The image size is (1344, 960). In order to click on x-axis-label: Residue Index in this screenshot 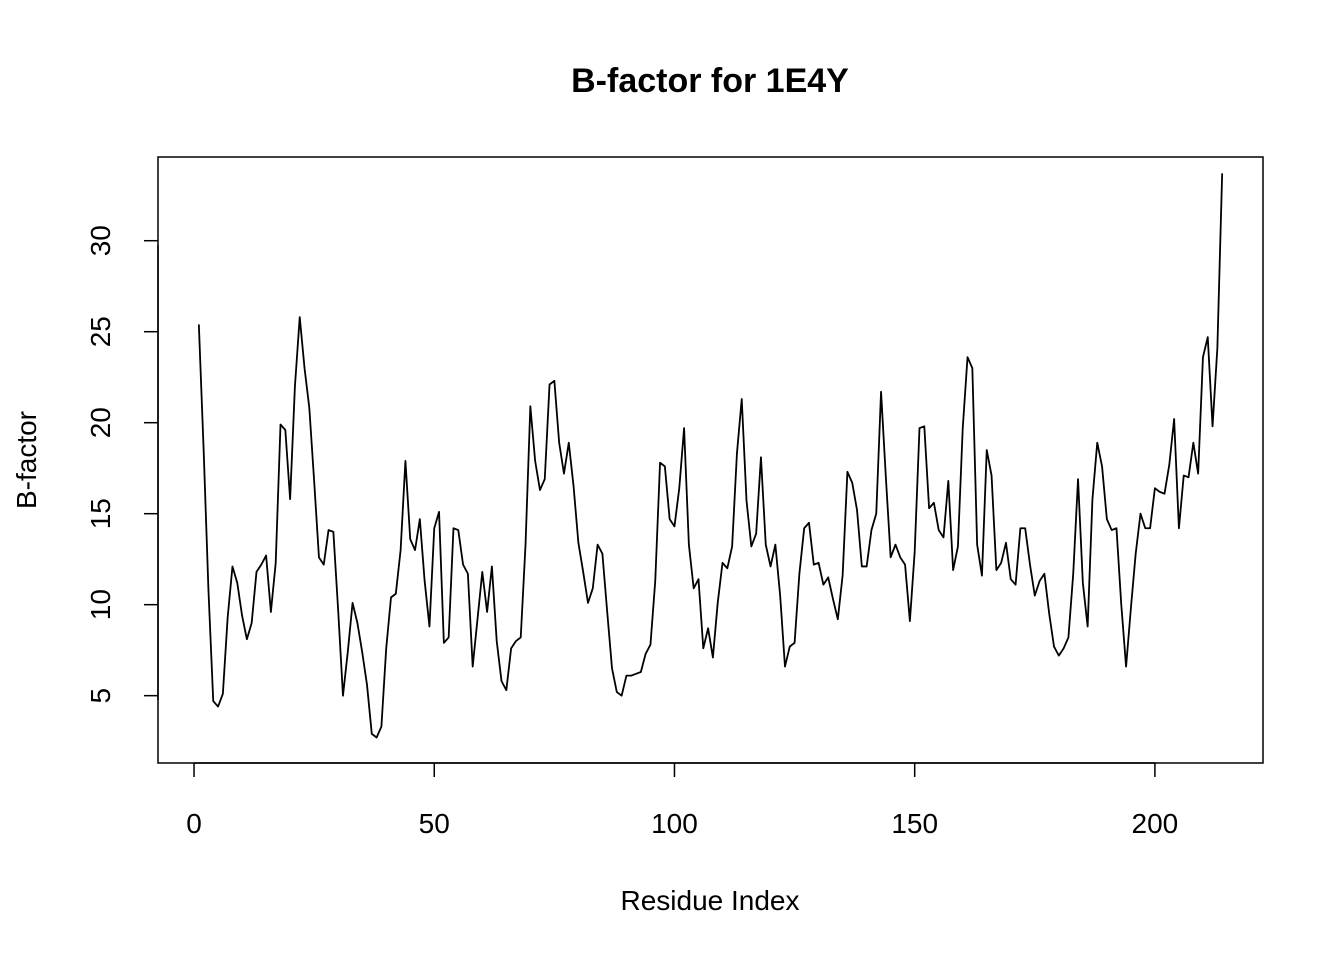, I will do `click(709, 900)`.